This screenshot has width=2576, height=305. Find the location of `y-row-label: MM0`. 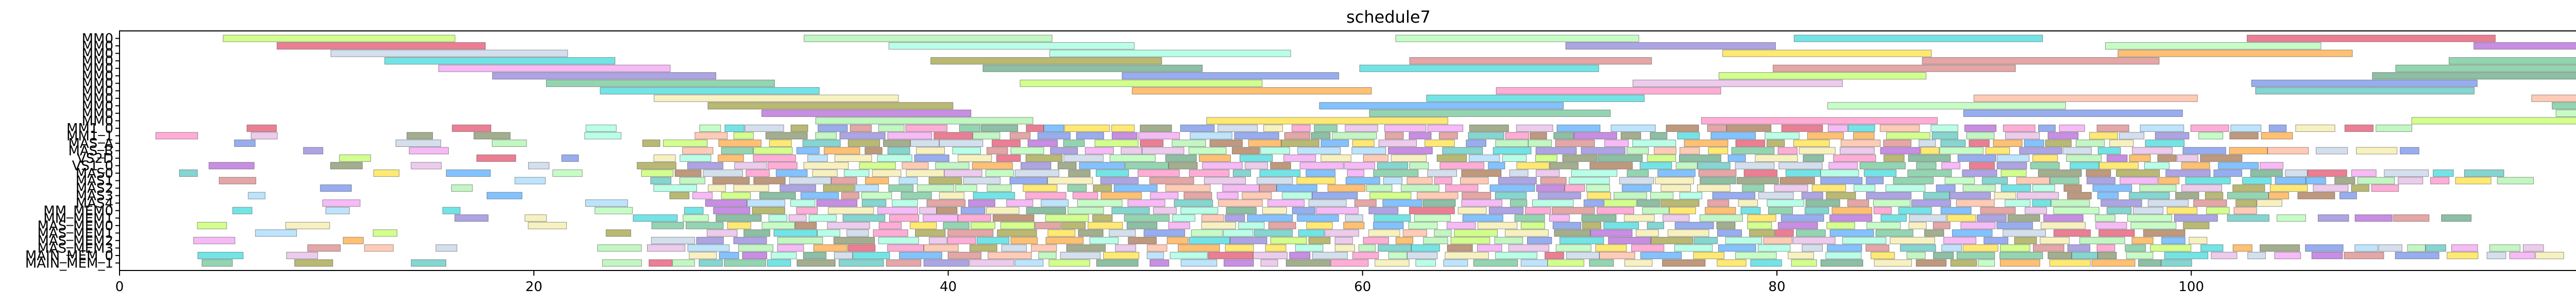

y-row-label: MM0 is located at coordinates (97, 91).